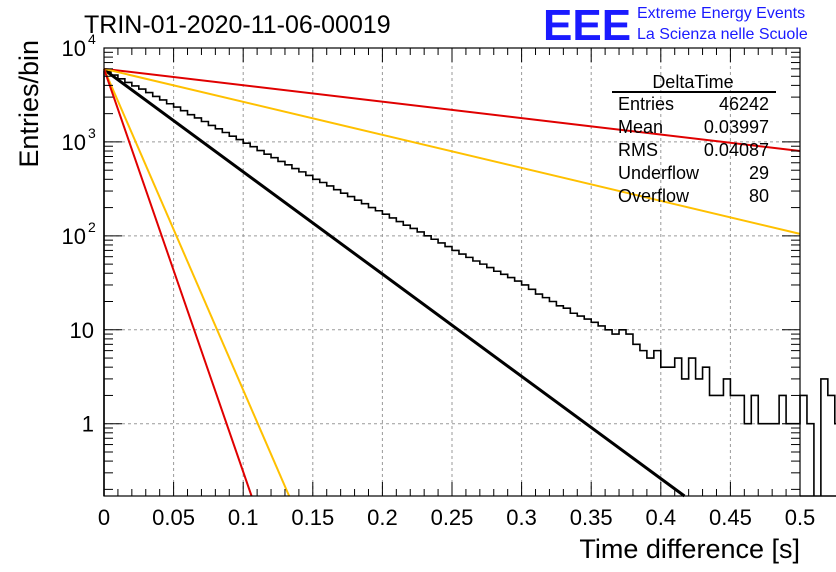 This screenshot has height=572, width=836. Describe the element at coordinates (29, 104) in the screenshot. I see `y-axis-label: Entries/bin` at that location.